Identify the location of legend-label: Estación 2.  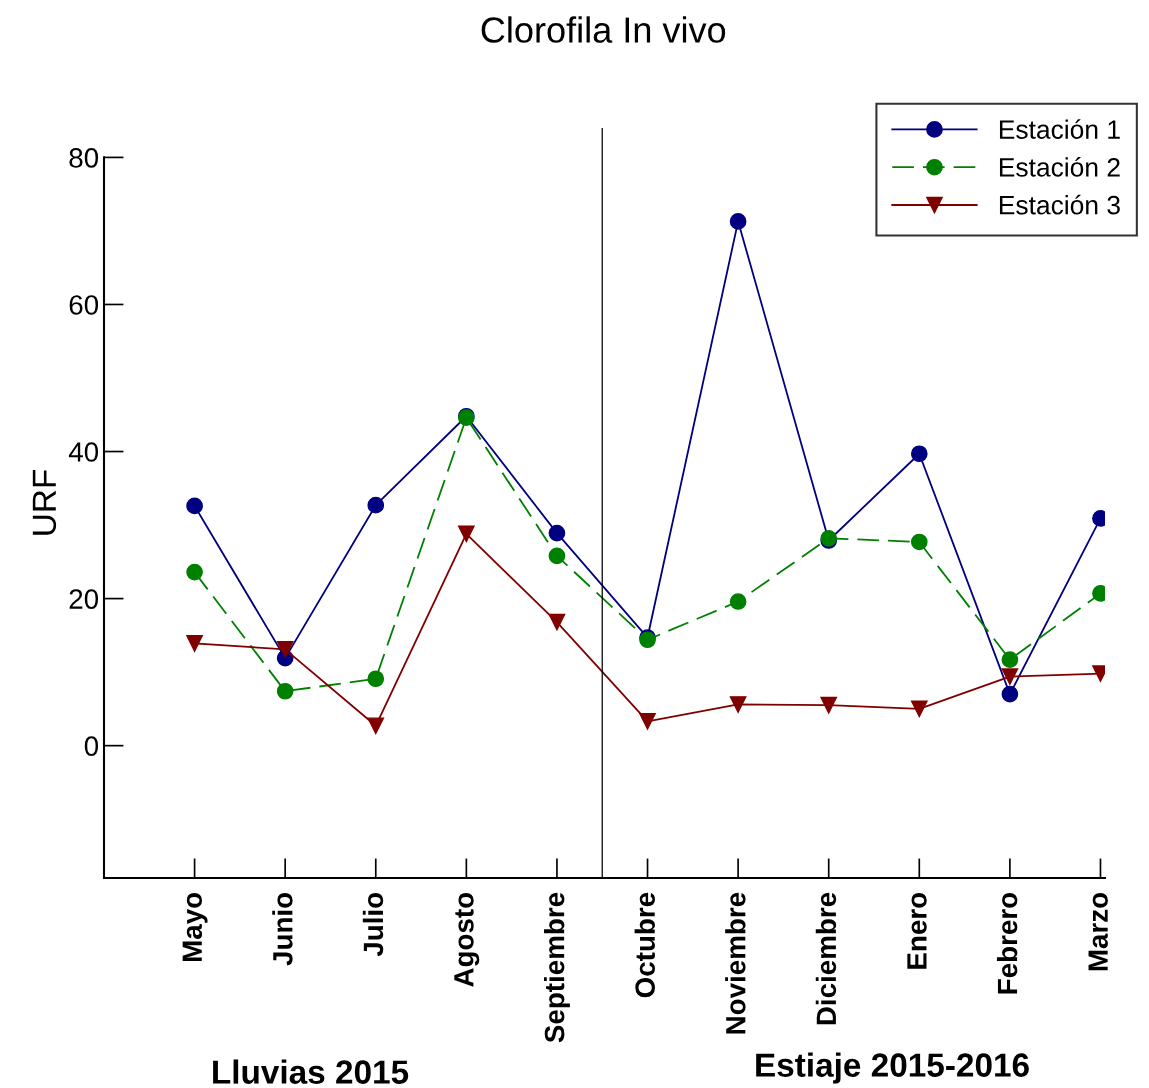
(1059, 167).